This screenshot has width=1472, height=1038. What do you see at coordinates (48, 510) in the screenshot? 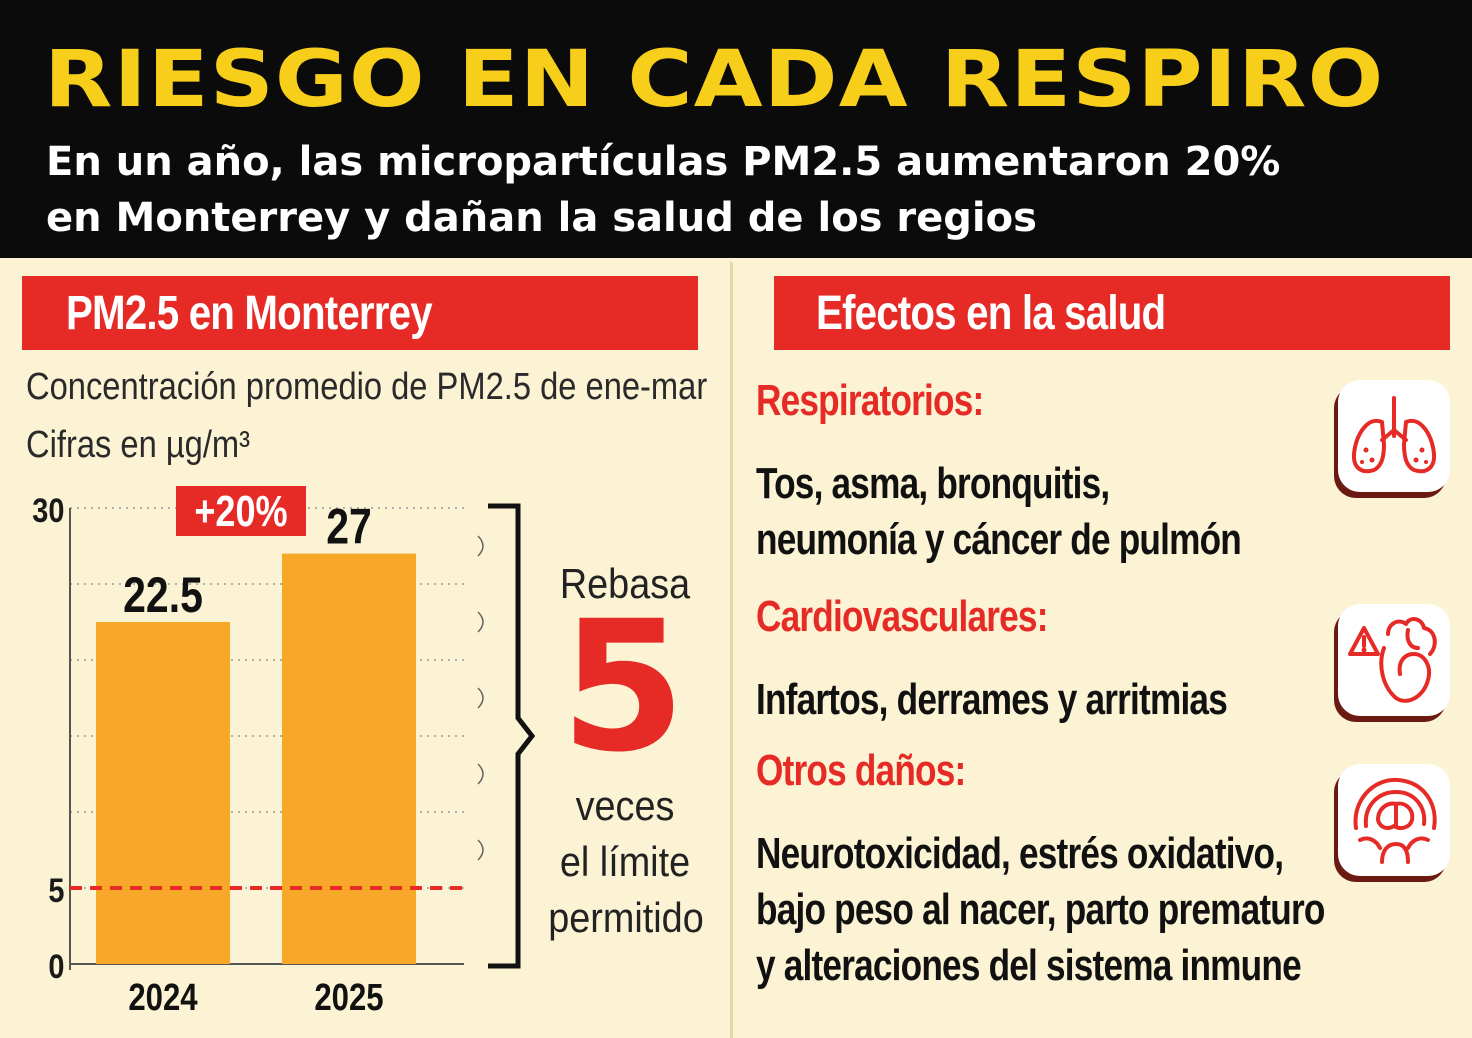
I see `y-tick-label: 30` at bounding box center [48, 510].